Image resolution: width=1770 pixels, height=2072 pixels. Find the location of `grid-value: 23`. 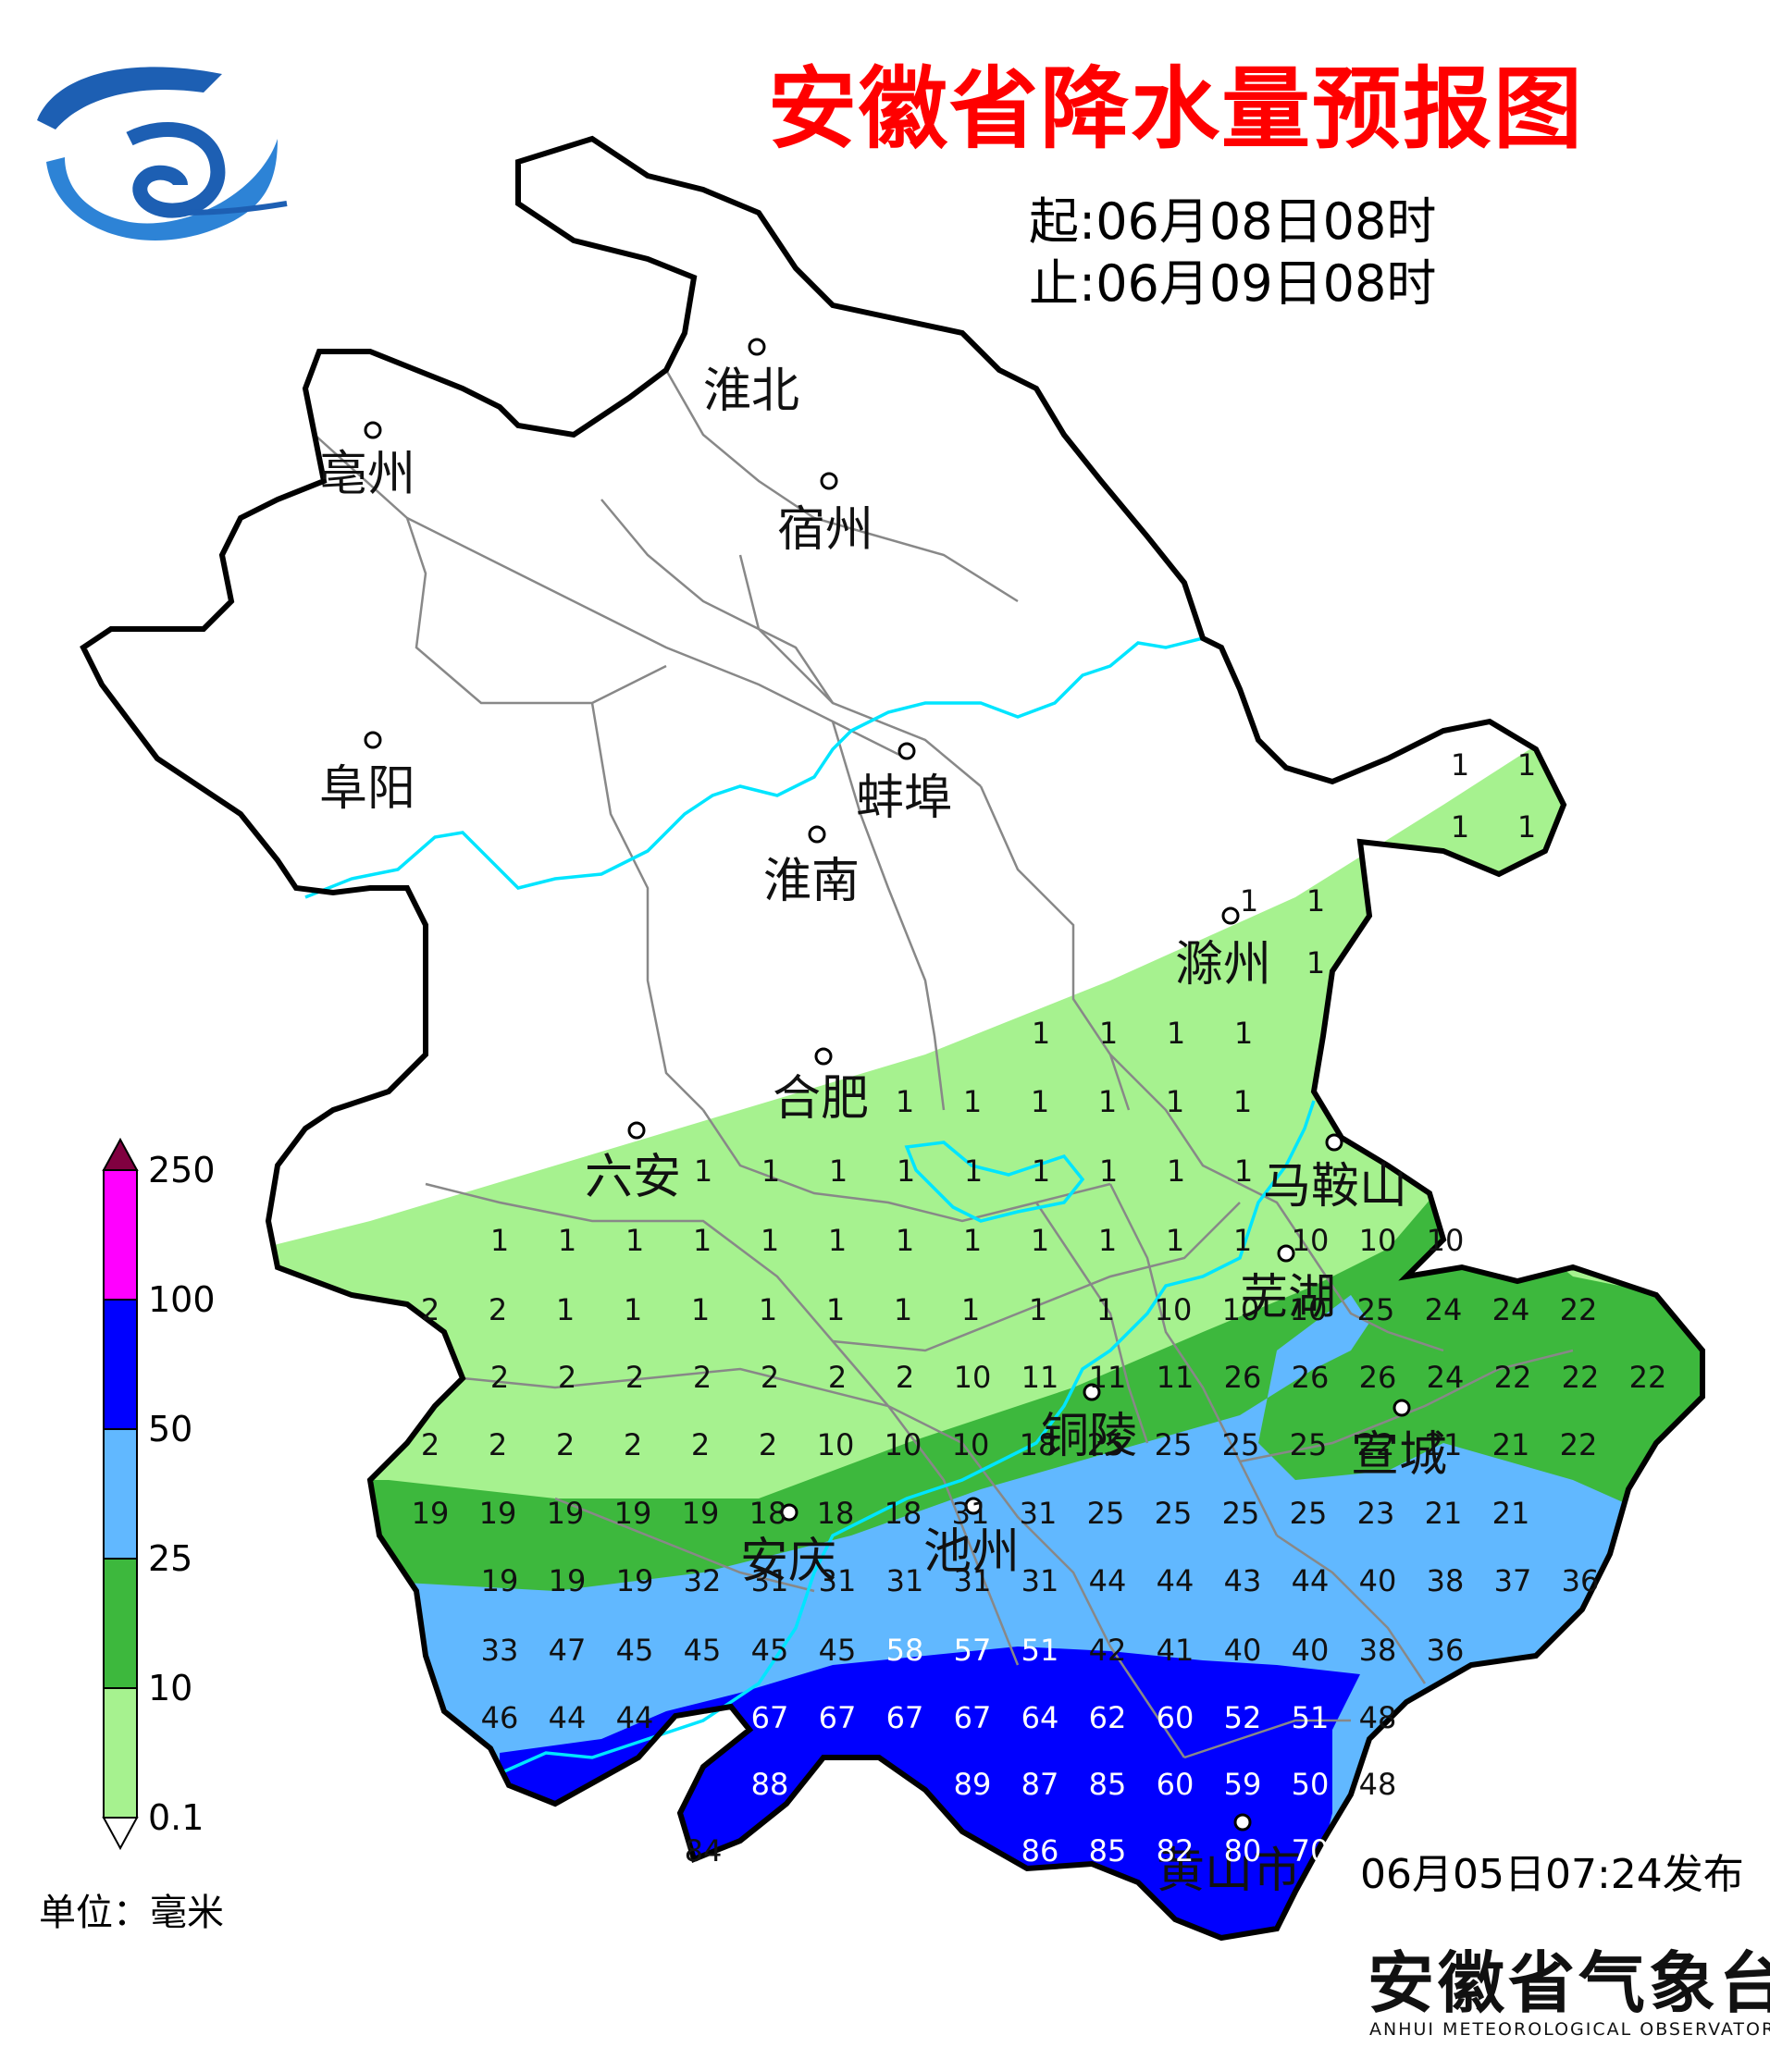

grid-value: 23 is located at coordinates (1376, 1513).